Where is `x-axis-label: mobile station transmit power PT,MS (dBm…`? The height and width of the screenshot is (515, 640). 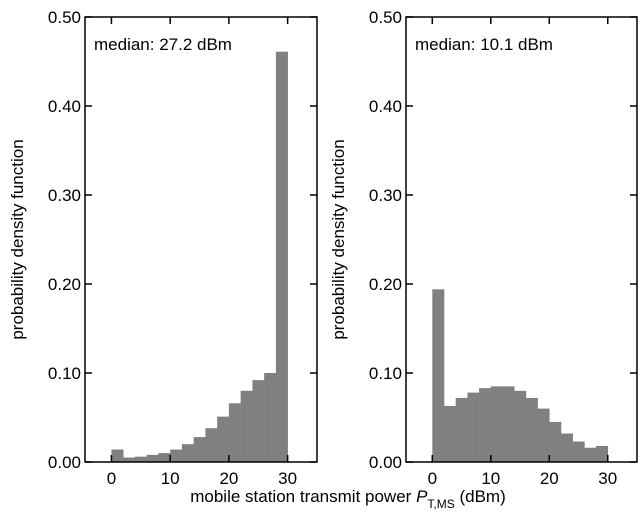
x-axis-label: mobile station transmit power PT,MS (dBm… is located at coordinates (348, 499).